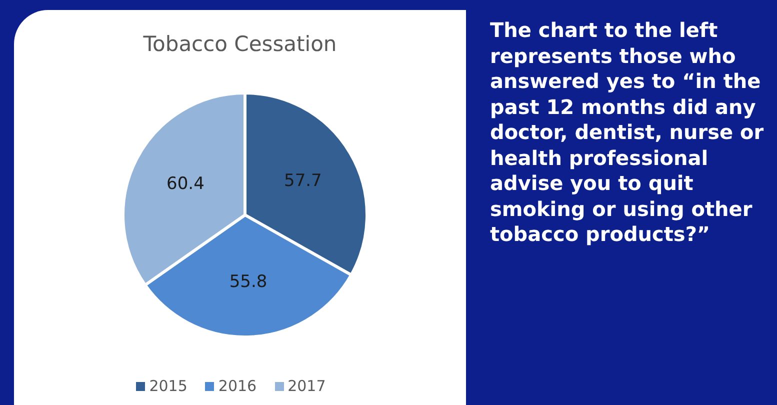 The width and height of the screenshot is (777, 405). What do you see at coordinates (168, 386) in the screenshot?
I see `legend-label: 2015` at bounding box center [168, 386].